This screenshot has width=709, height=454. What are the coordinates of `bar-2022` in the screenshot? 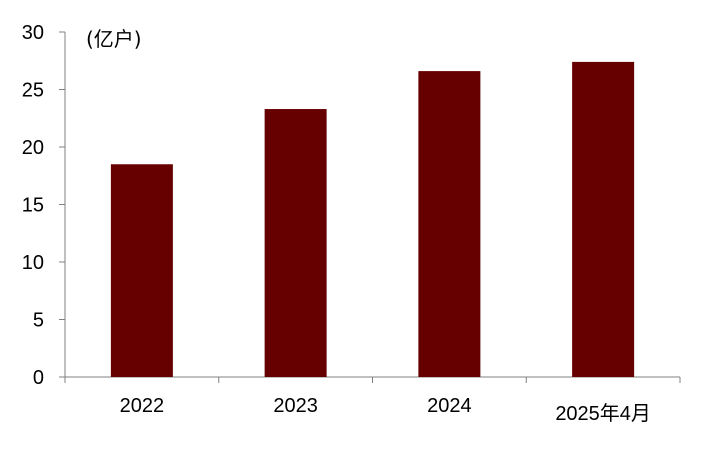 It's located at (141, 270).